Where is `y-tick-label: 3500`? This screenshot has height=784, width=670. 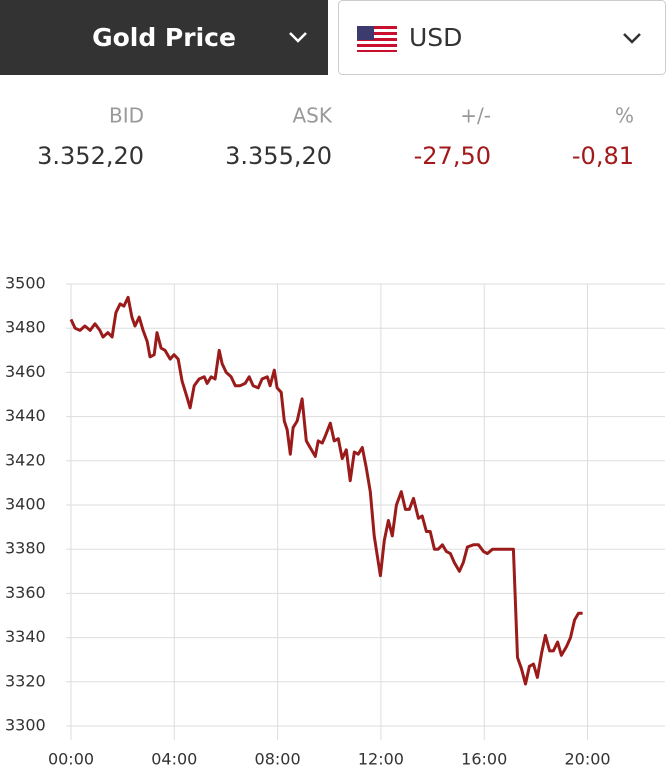 y-tick-label: 3500 is located at coordinates (25, 283).